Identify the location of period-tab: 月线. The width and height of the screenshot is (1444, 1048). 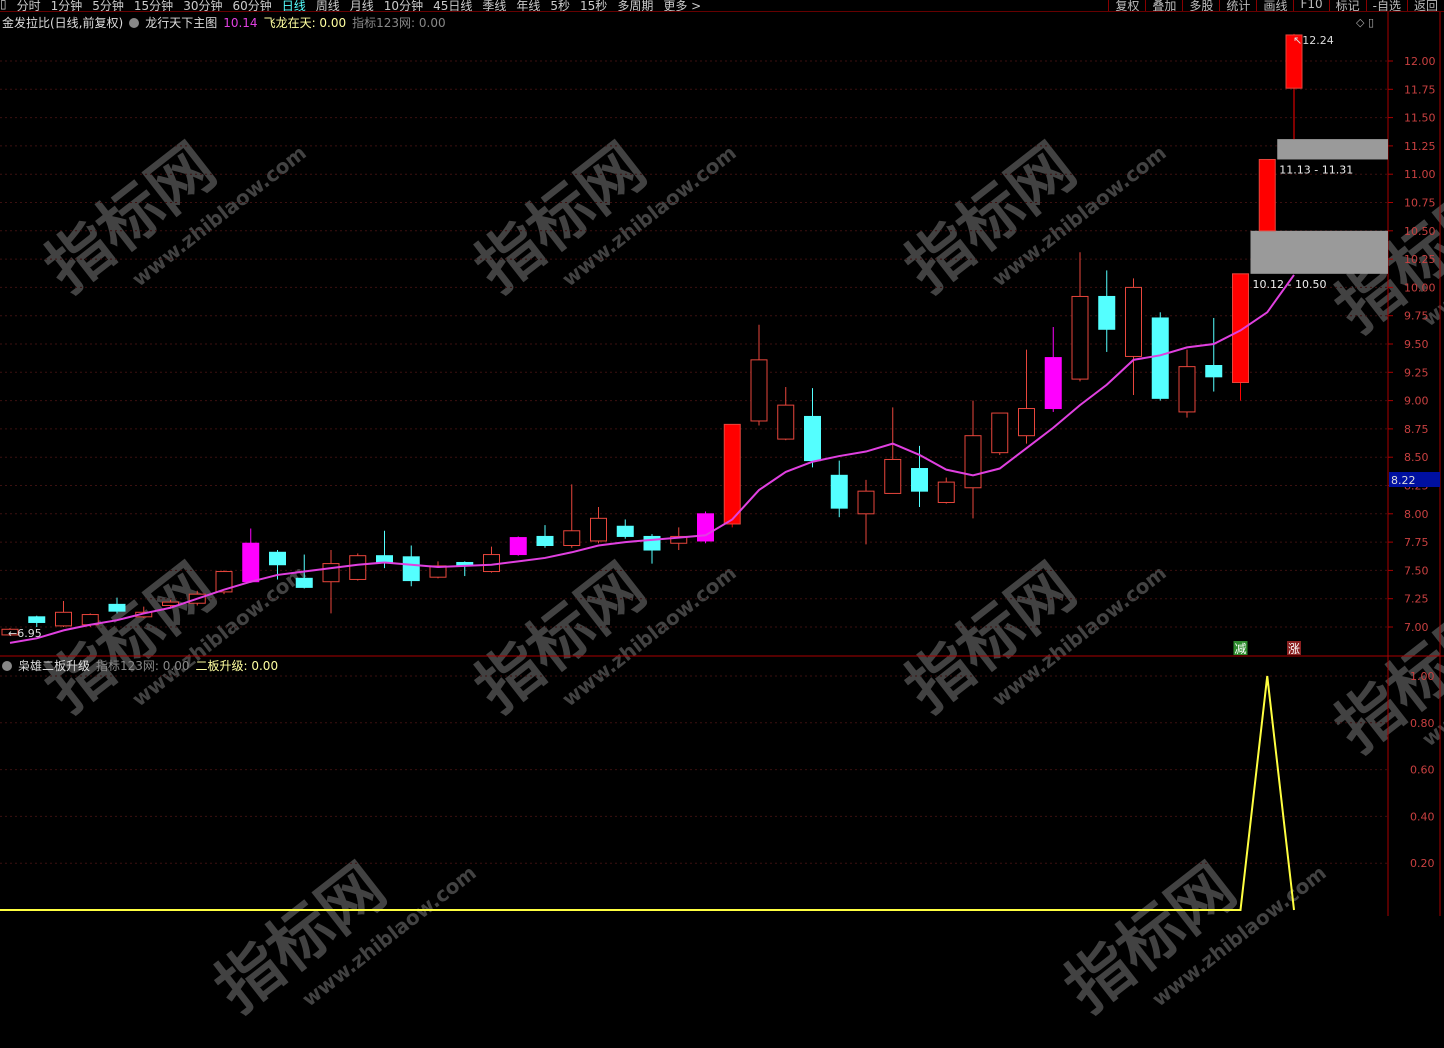
(361, 6).